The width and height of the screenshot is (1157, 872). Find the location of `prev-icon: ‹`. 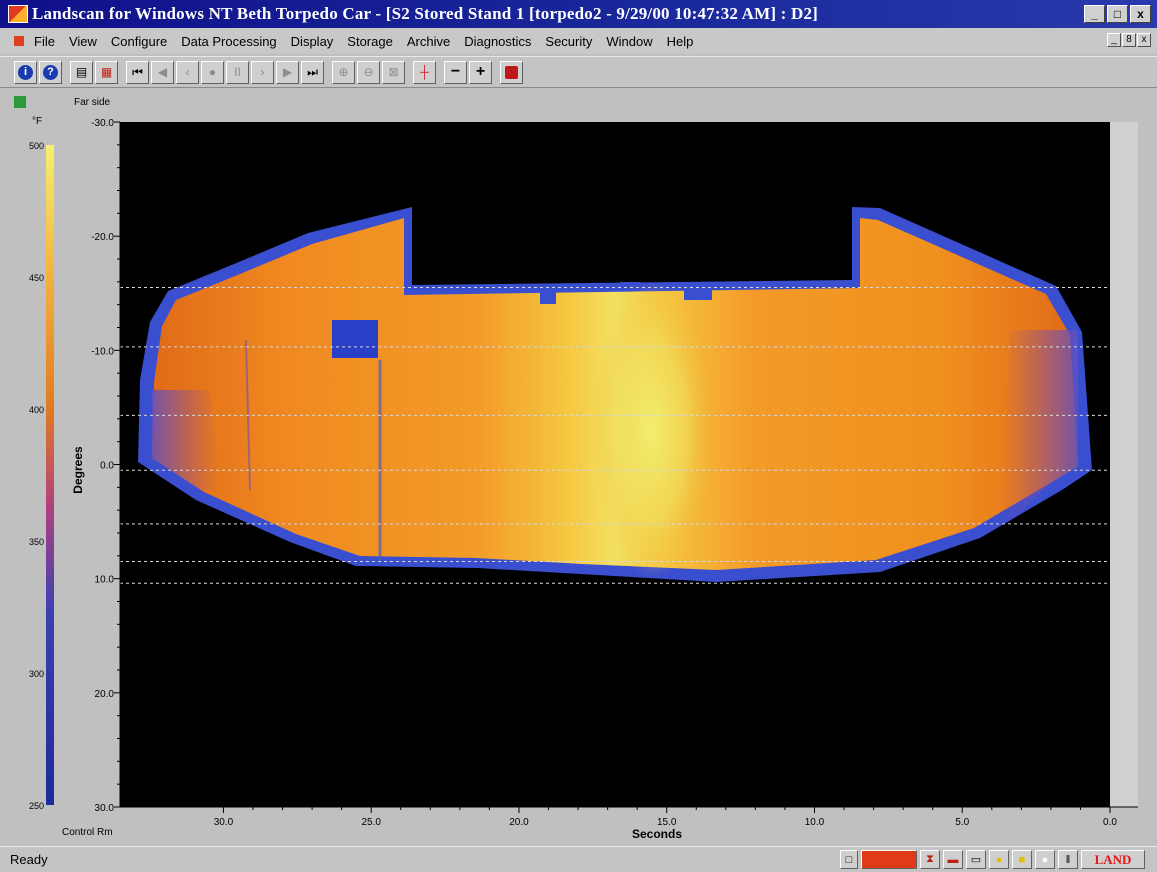

prev-icon: ‹ is located at coordinates (187, 72).